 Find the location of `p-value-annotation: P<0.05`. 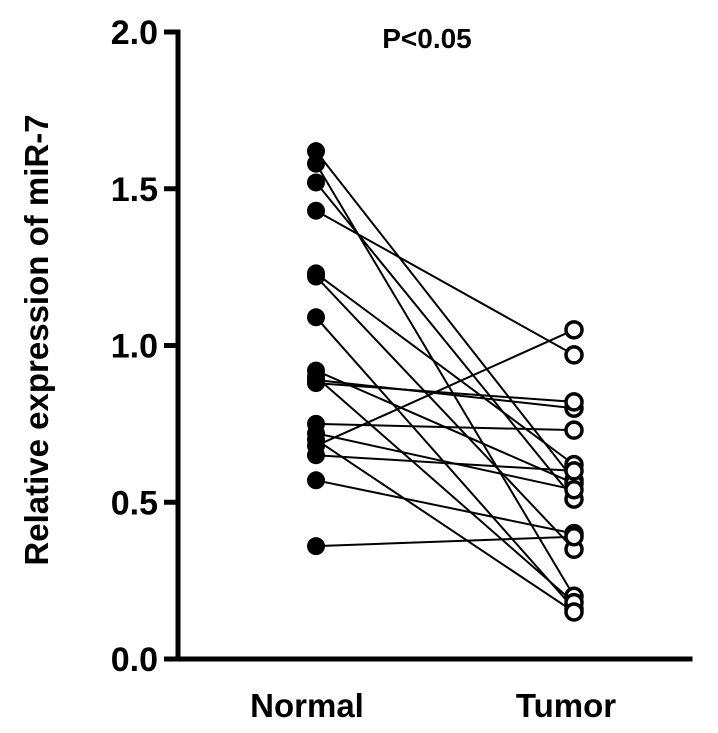

p-value-annotation: P<0.05 is located at coordinates (427, 38).